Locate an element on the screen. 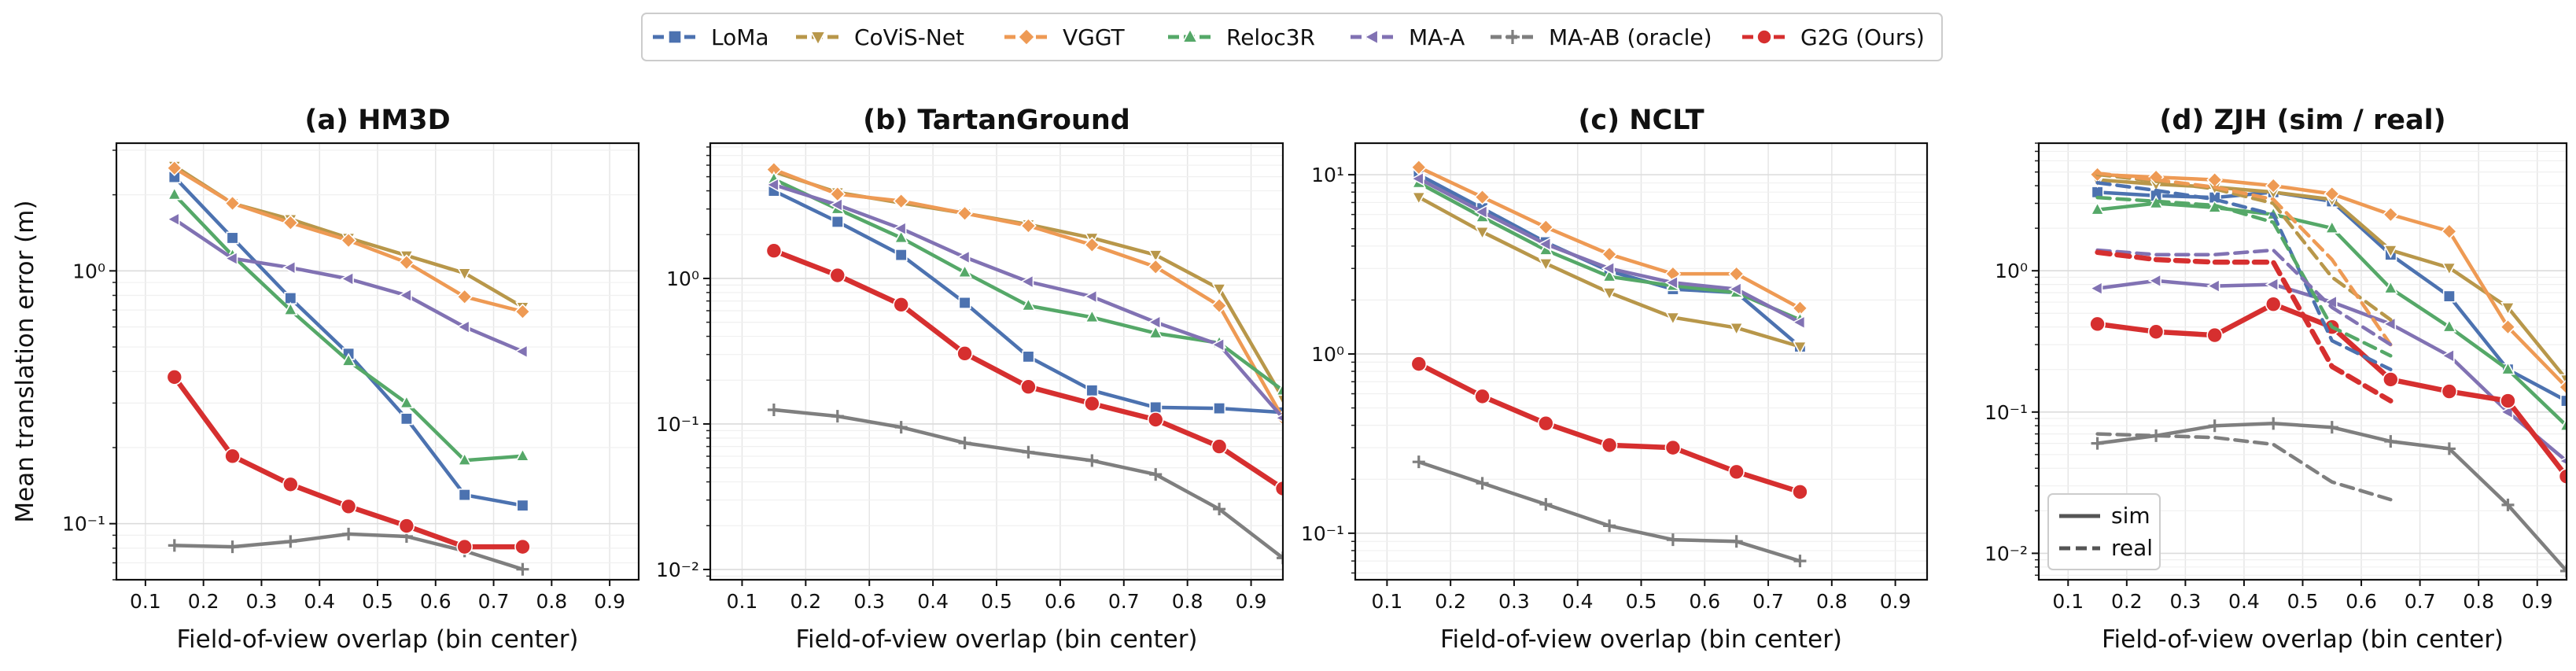 Image resolution: width=2576 pixels, height=671 pixels. linestyle-legend-frame is located at coordinates (2104, 531).